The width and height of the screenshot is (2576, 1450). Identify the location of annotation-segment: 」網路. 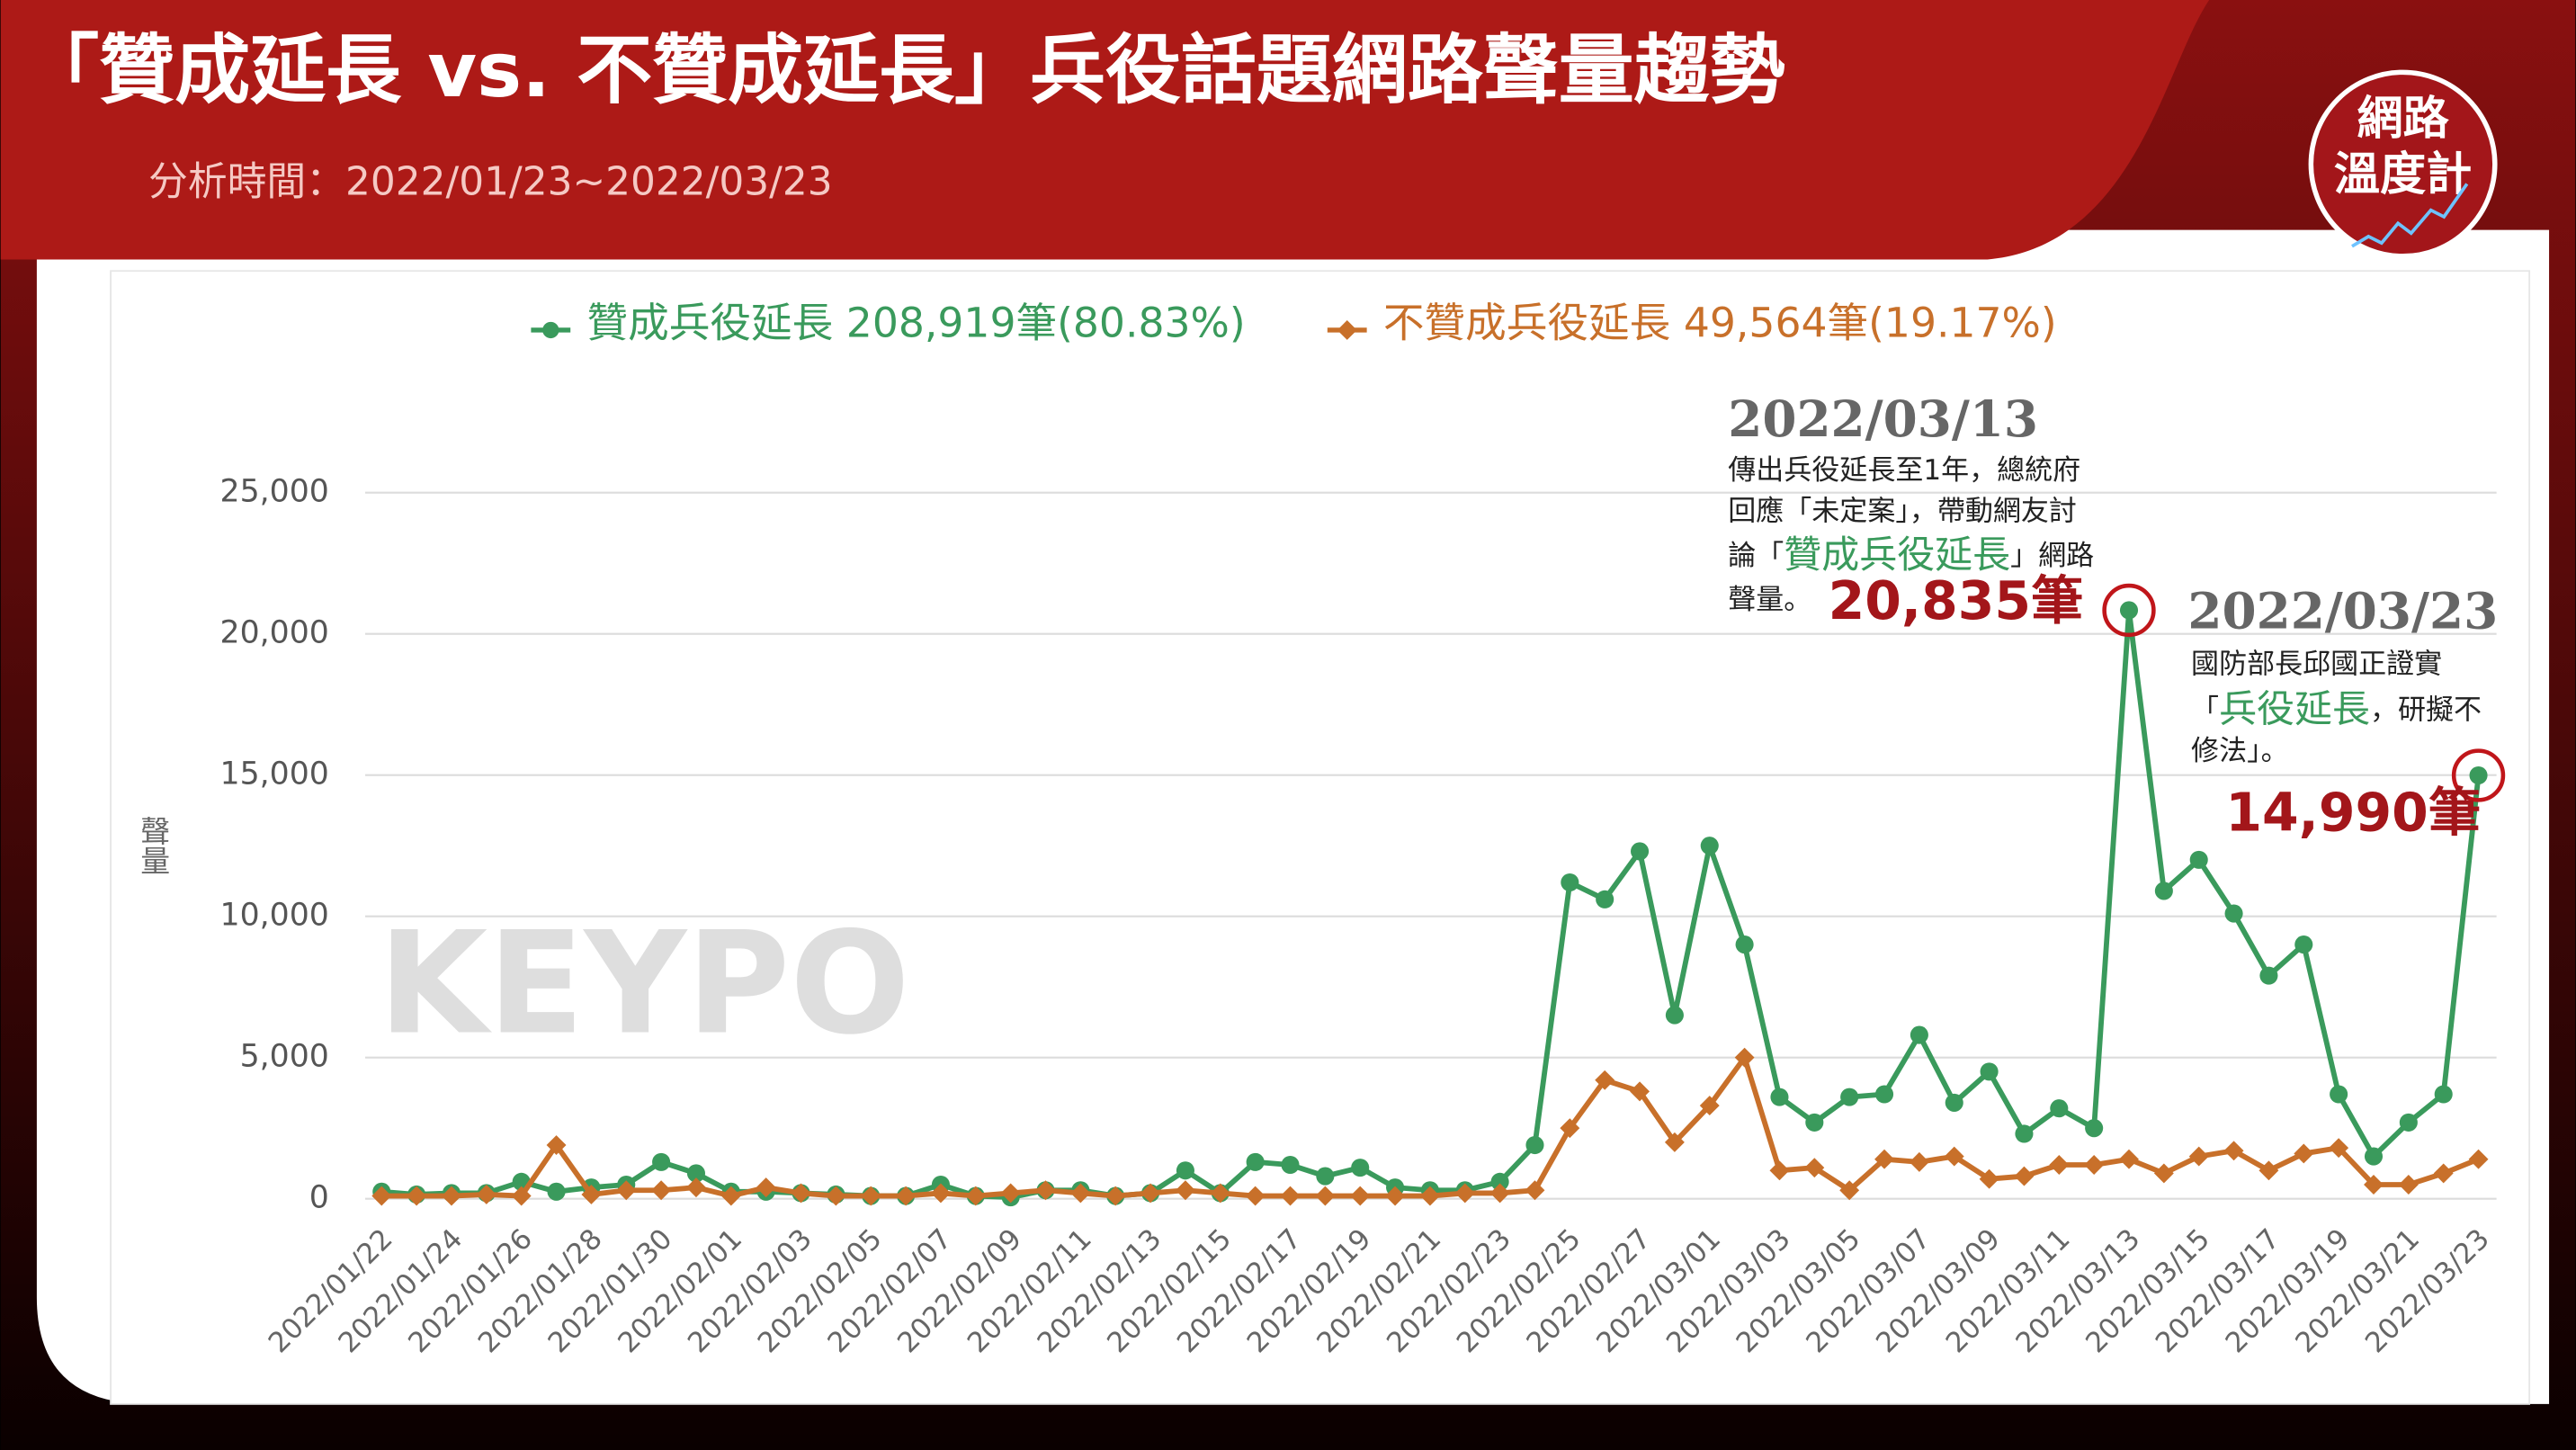
(2052, 556).